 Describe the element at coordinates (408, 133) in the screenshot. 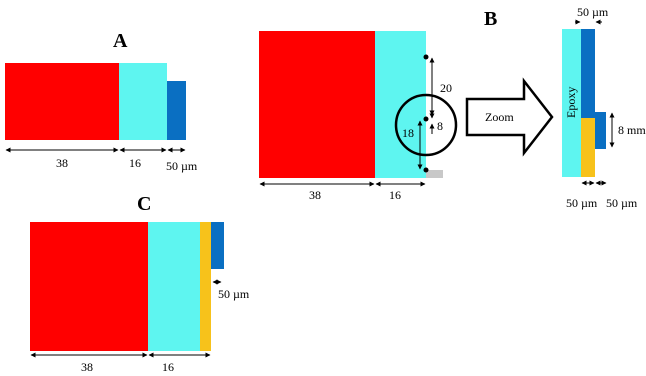

I see `middle-dim-left: 18` at that location.